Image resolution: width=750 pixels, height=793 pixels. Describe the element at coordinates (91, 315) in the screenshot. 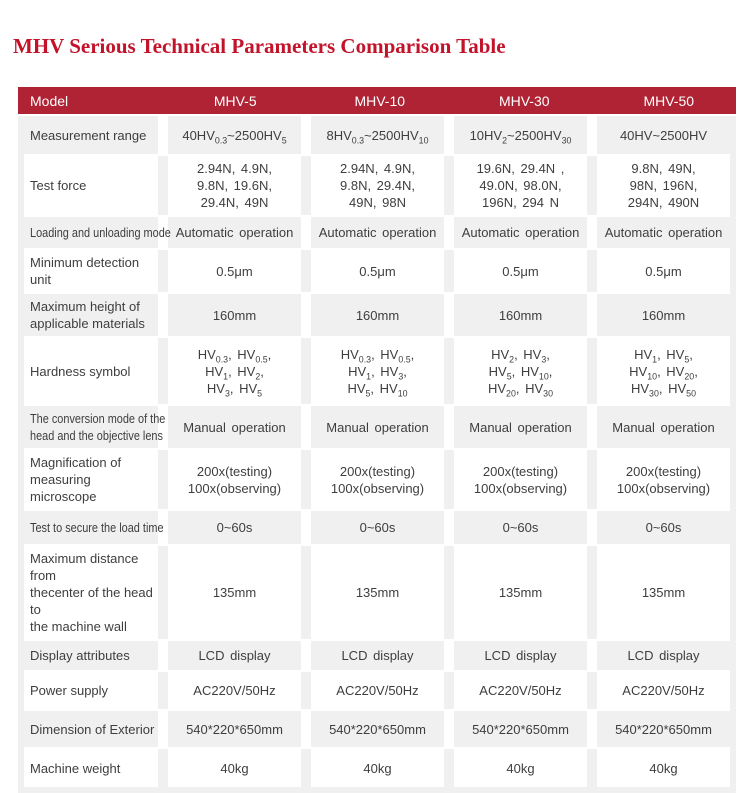

I see `row-label: Maximum height of applicable materials` at that location.